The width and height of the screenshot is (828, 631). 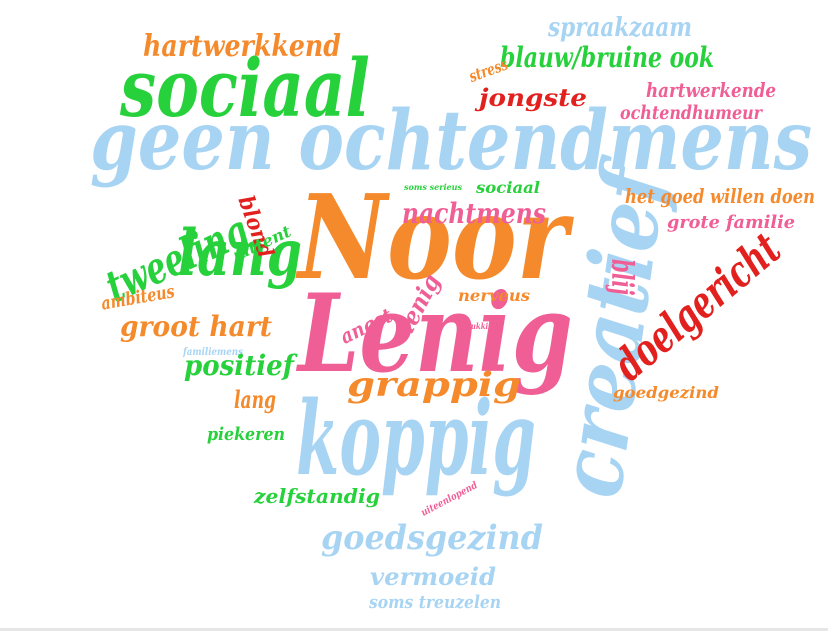 I want to click on word-koppig: koppig, so click(x=416, y=439).